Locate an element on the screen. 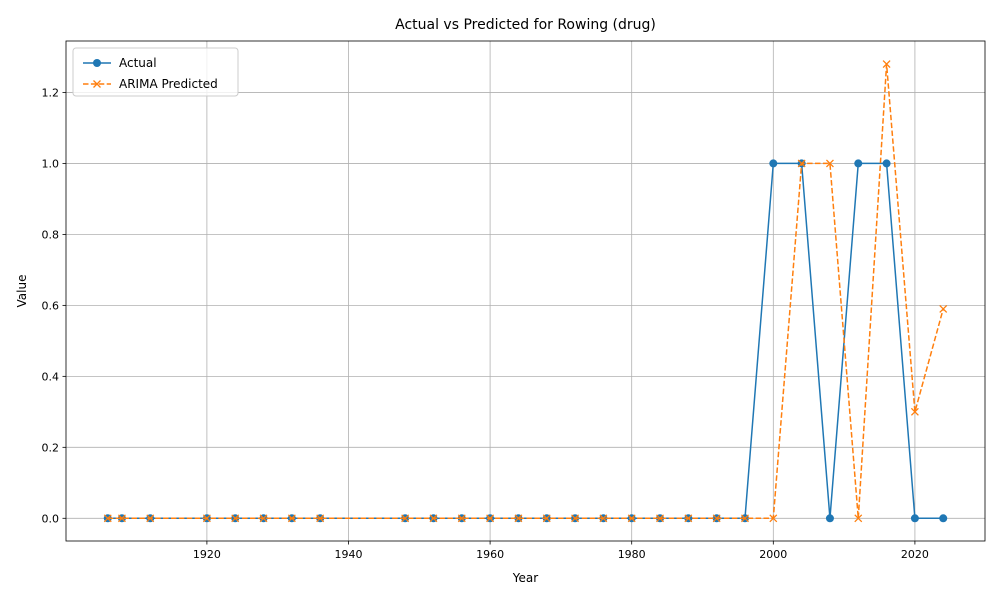 The height and width of the screenshot is (600, 1000). x-tick-label: 1960 is located at coordinates (490, 554).